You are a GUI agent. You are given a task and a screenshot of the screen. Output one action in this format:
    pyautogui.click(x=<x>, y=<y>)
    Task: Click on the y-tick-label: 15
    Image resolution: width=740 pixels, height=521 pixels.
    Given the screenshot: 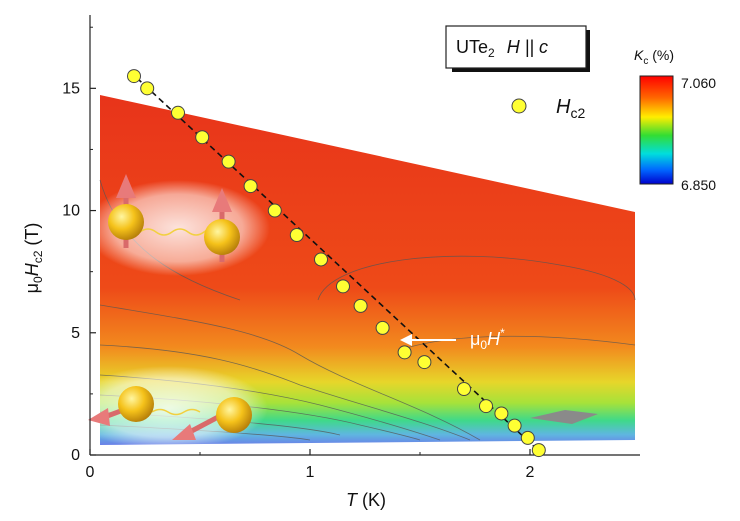 What is the action you would take?
    pyautogui.click(x=71, y=88)
    